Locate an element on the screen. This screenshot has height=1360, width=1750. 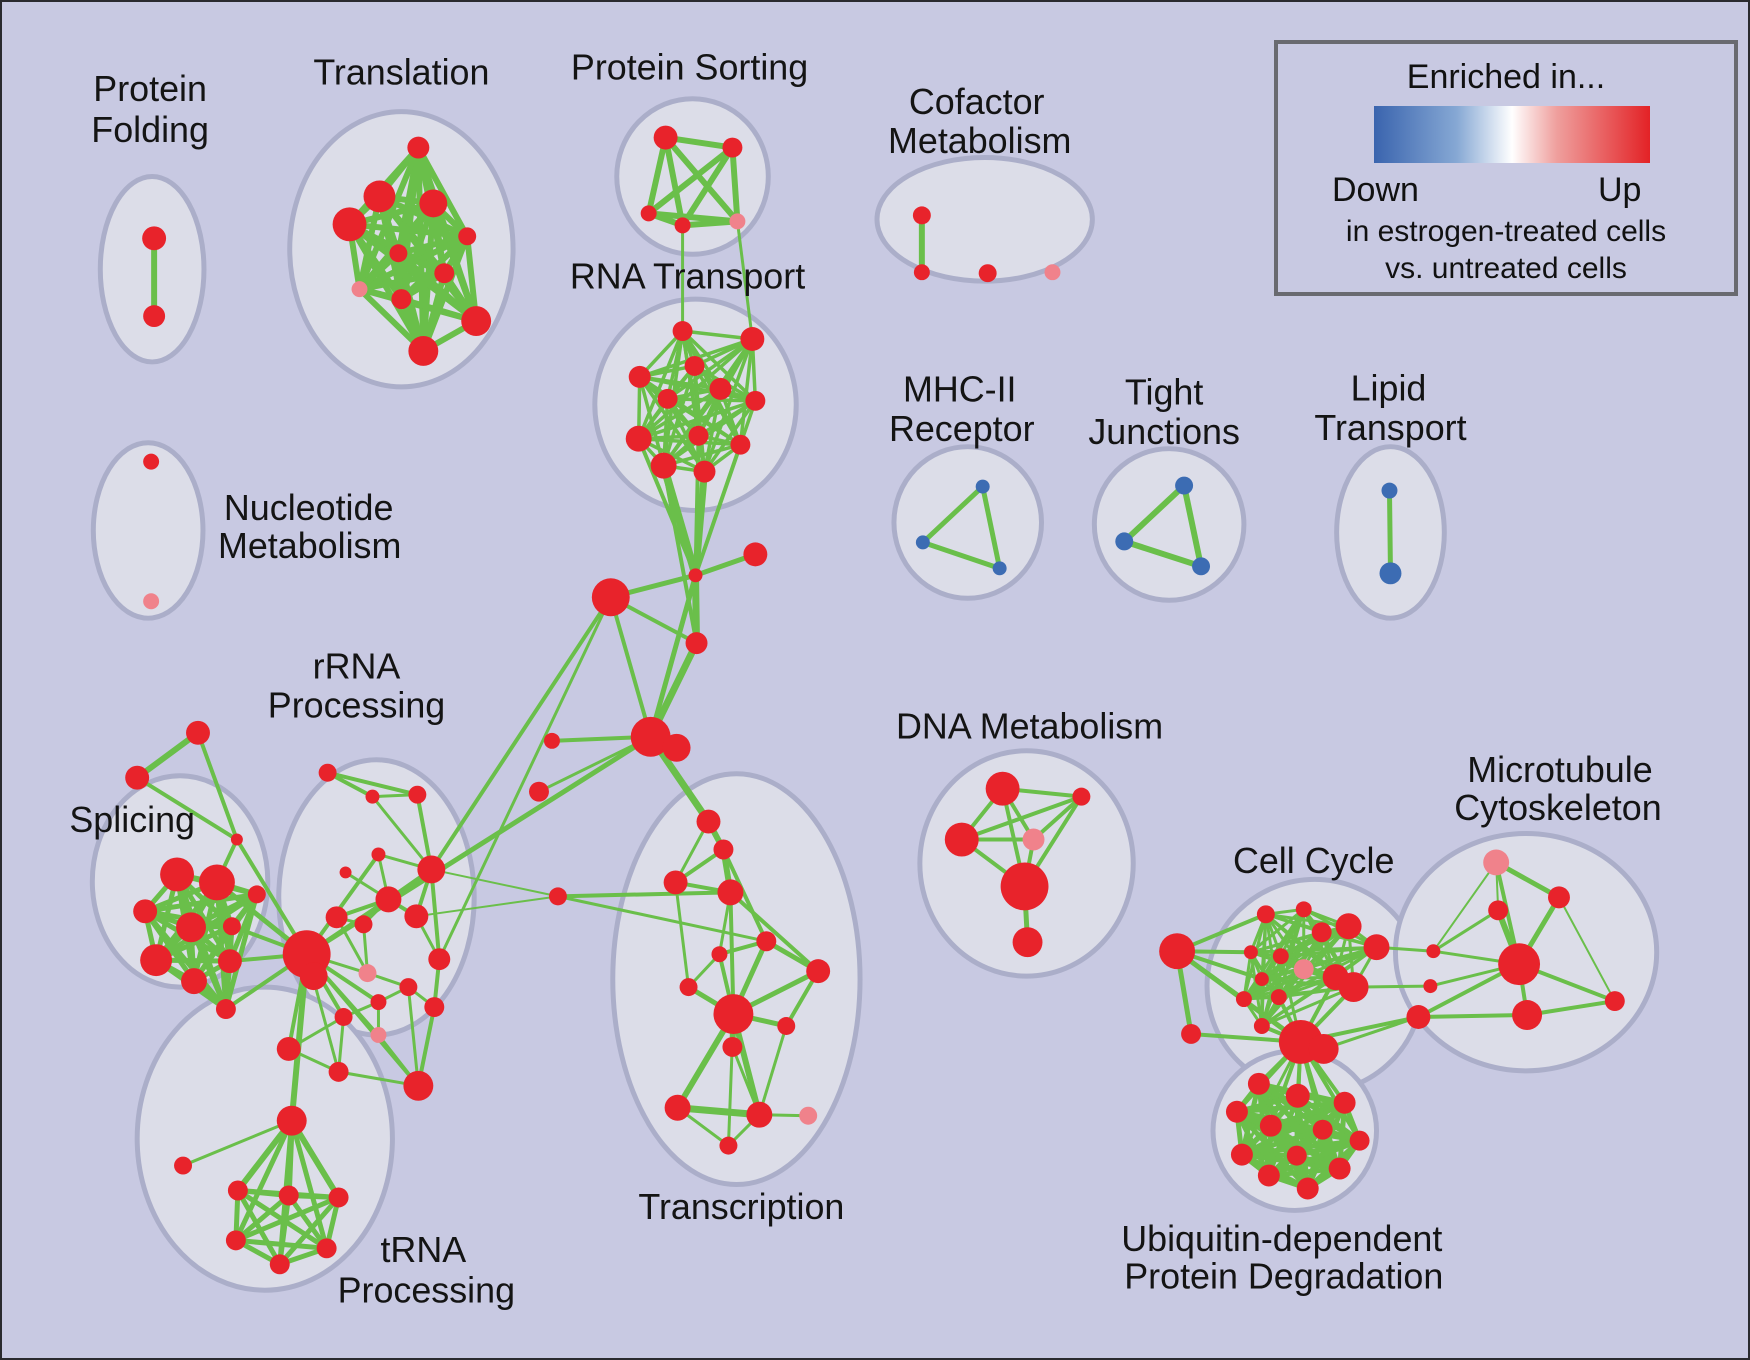
gene-set-node-93-red is located at coordinates (291, 1120).